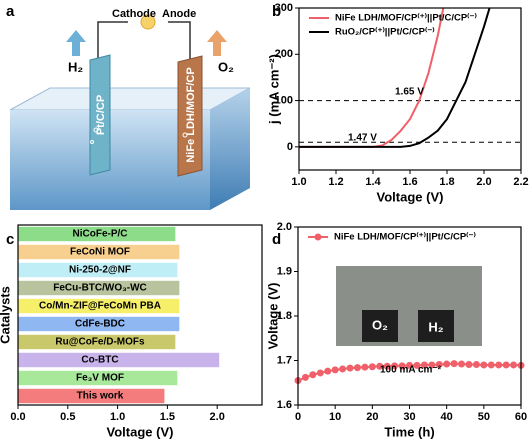 This screenshot has height=439, width=530. I want to click on inset-cell, so click(436, 326).